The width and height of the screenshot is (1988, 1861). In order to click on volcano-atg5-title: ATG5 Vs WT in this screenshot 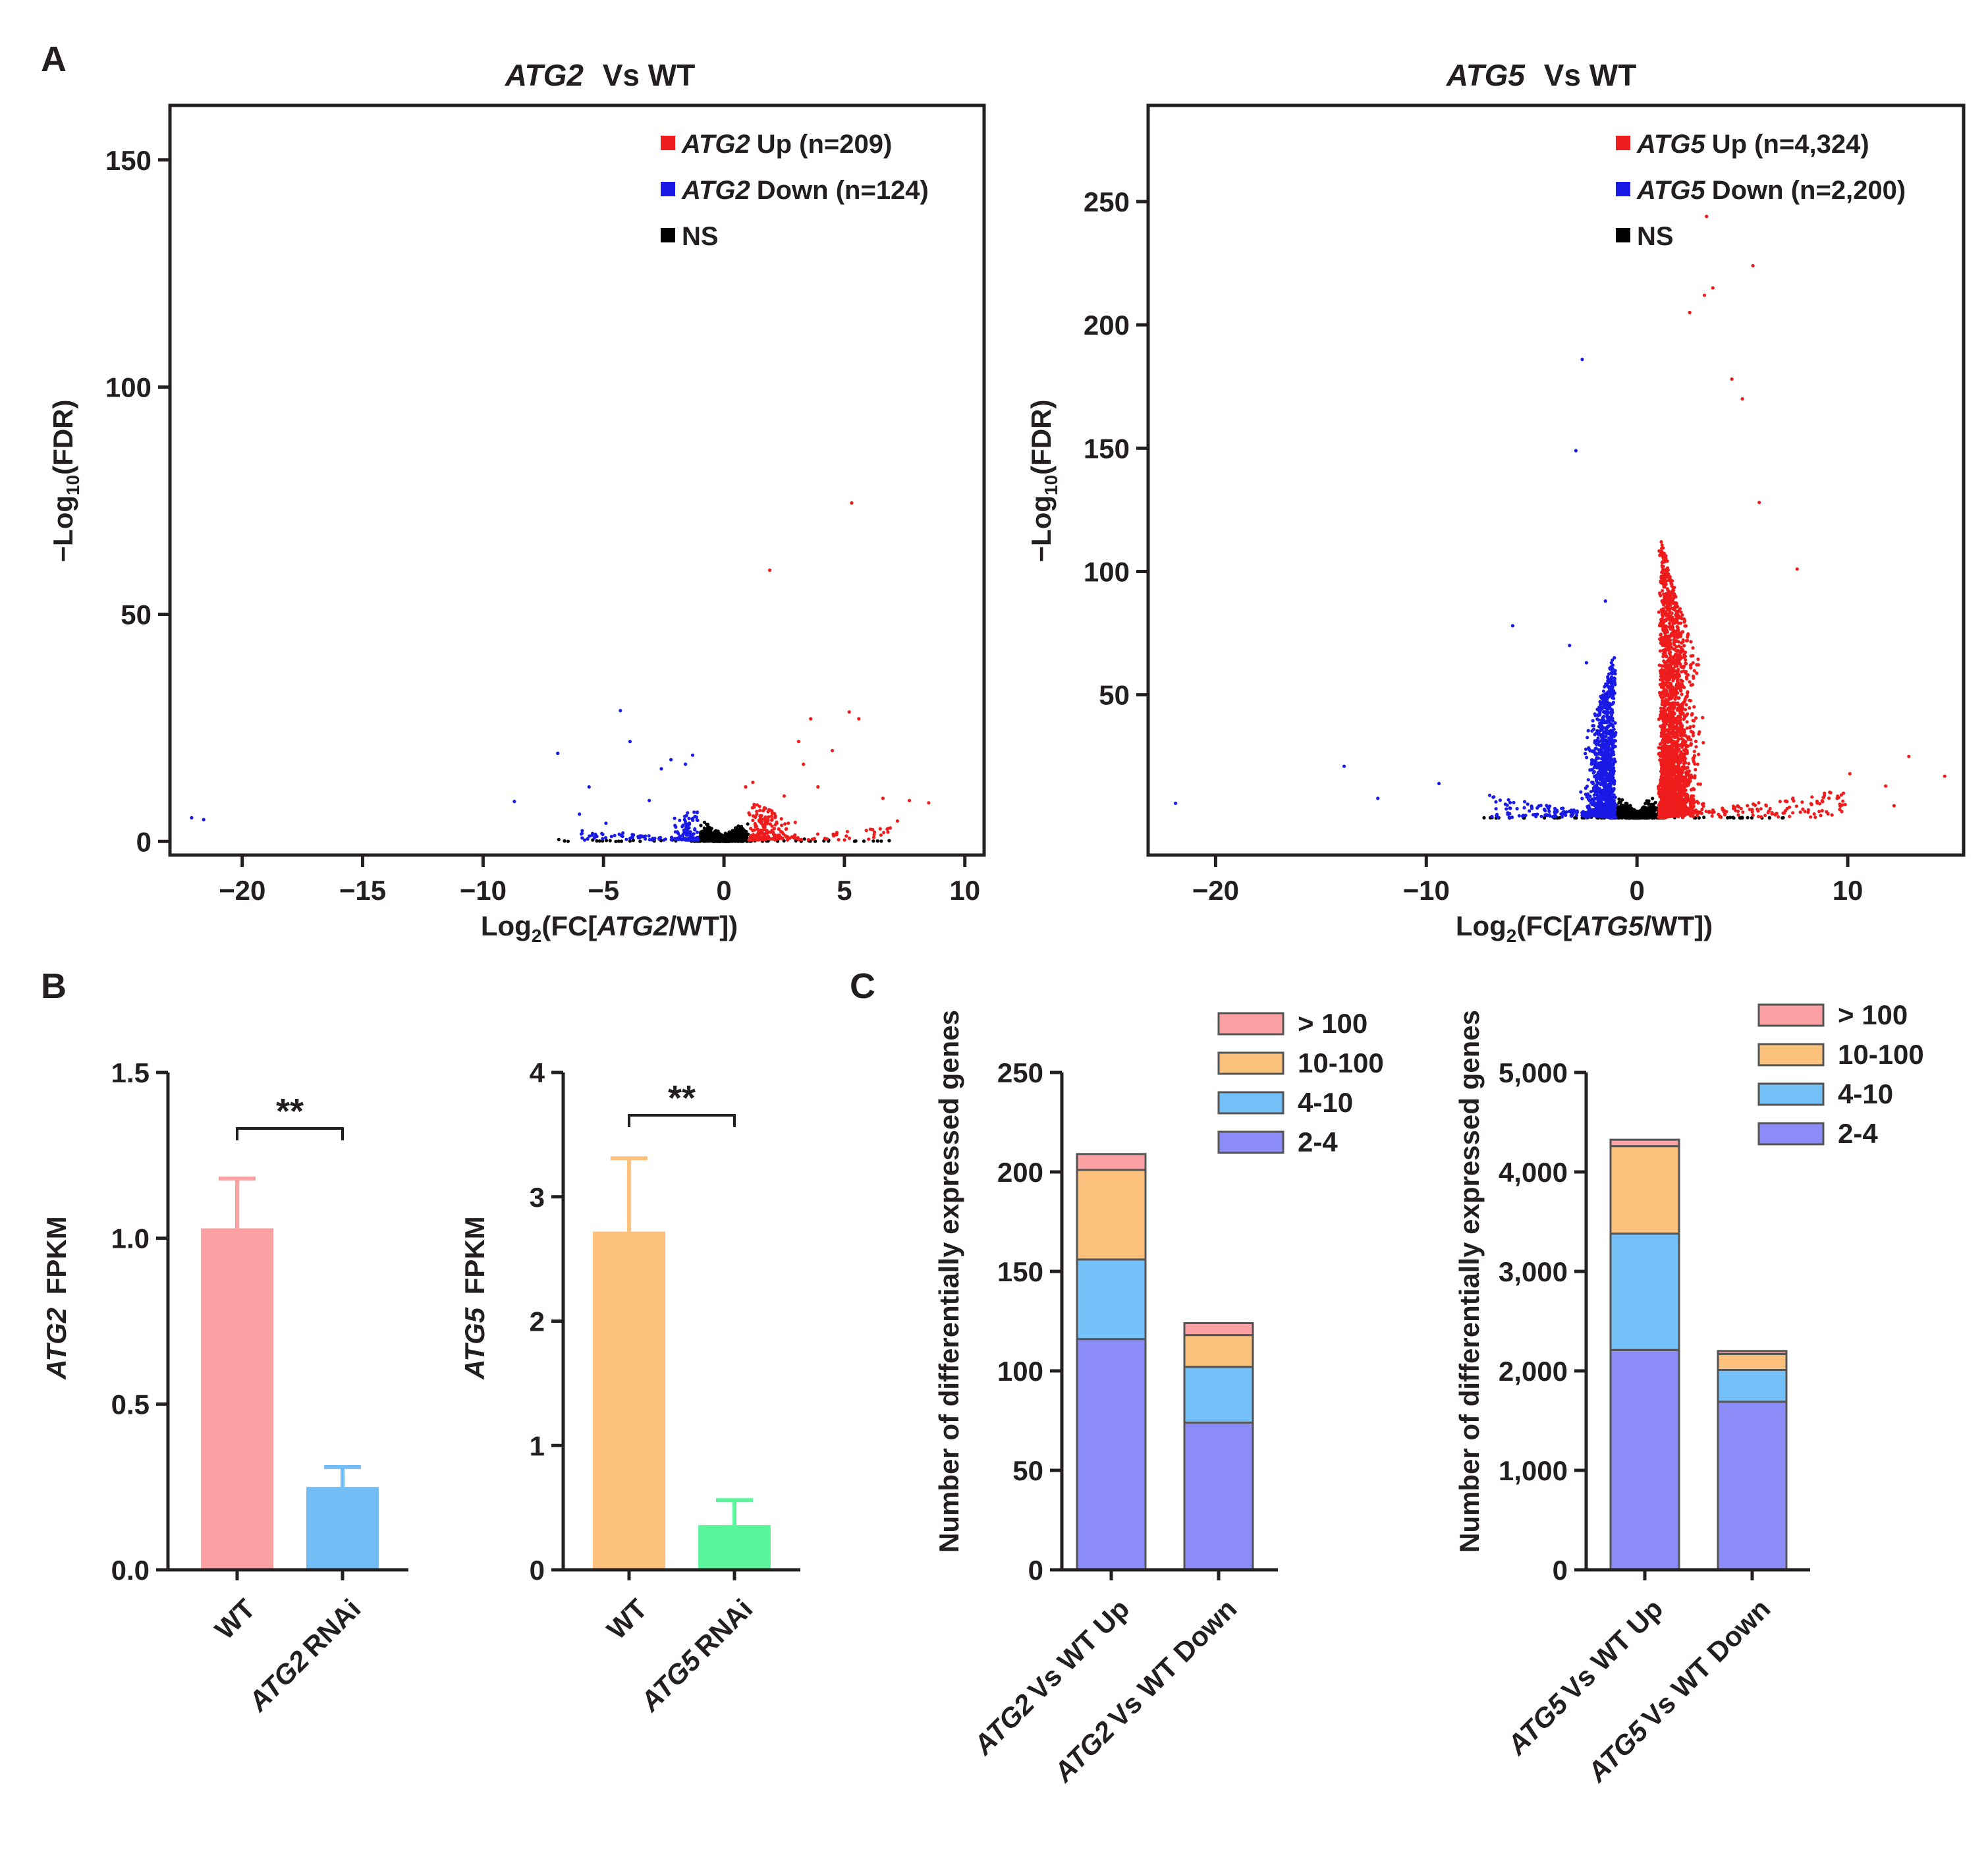, I will do `click(1541, 75)`.